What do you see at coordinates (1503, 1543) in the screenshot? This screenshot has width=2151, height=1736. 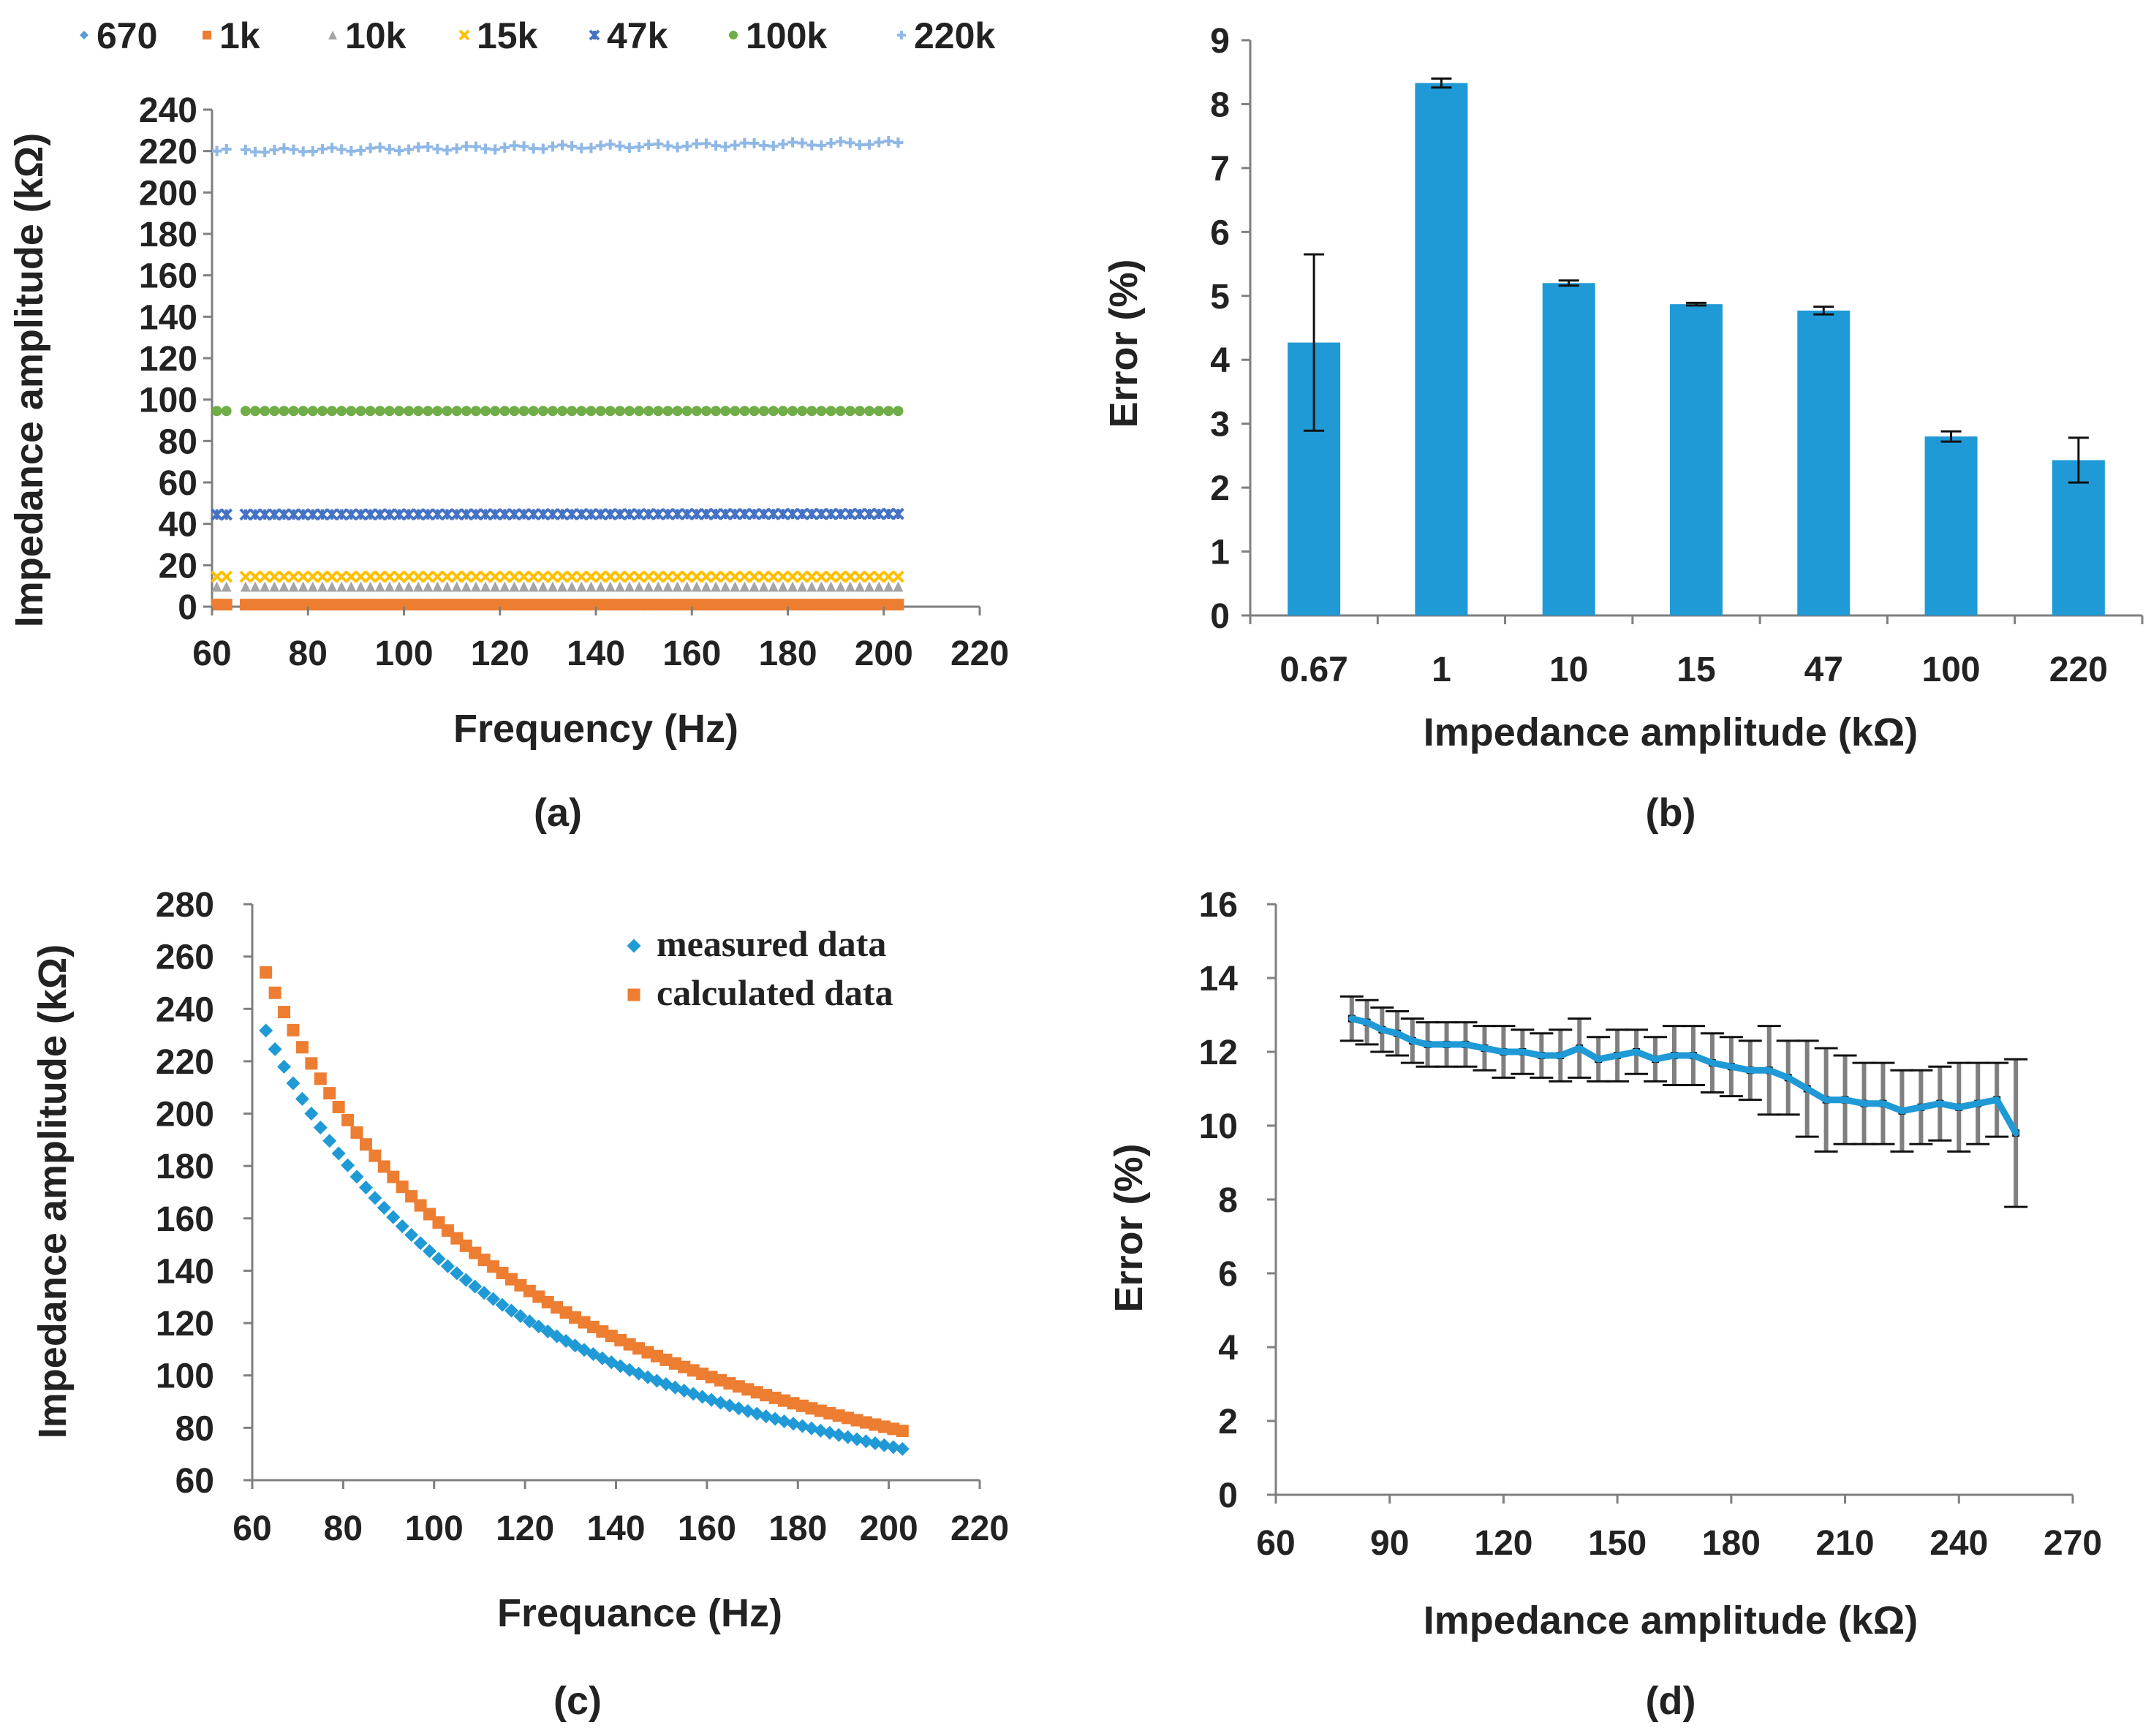 I see `x-tick-label-d: 120` at bounding box center [1503, 1543].